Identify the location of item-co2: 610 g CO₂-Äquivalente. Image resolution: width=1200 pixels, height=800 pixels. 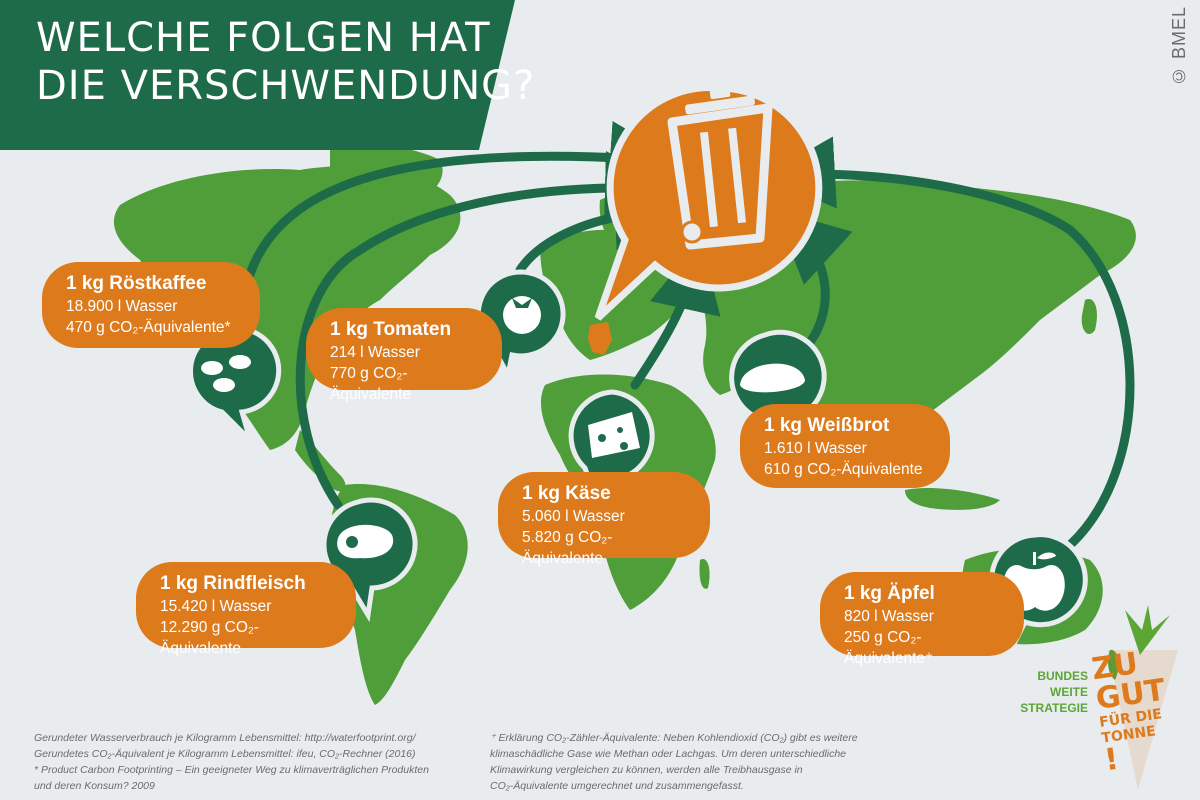
(843, 469).